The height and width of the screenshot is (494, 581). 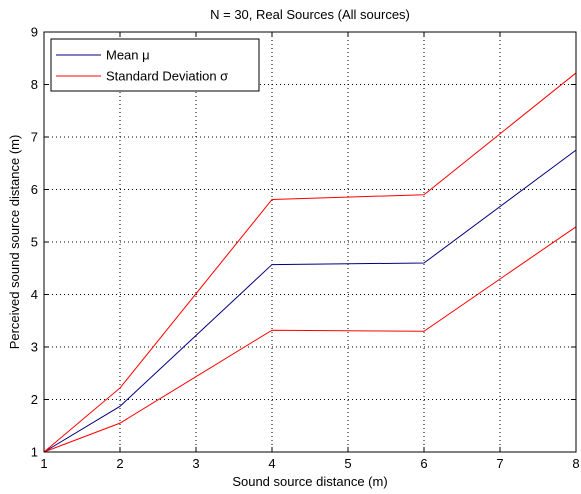 What do you see at coordinates (14, 242) in the screenshot?
I see `y-axis-label: Perceived sound source distance (m)` at bounding box center [14, 242].